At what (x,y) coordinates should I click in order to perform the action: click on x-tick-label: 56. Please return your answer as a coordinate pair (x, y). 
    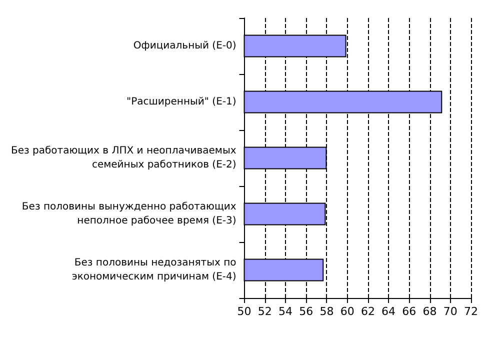
    Looking at the image, I should click on (306, 311).